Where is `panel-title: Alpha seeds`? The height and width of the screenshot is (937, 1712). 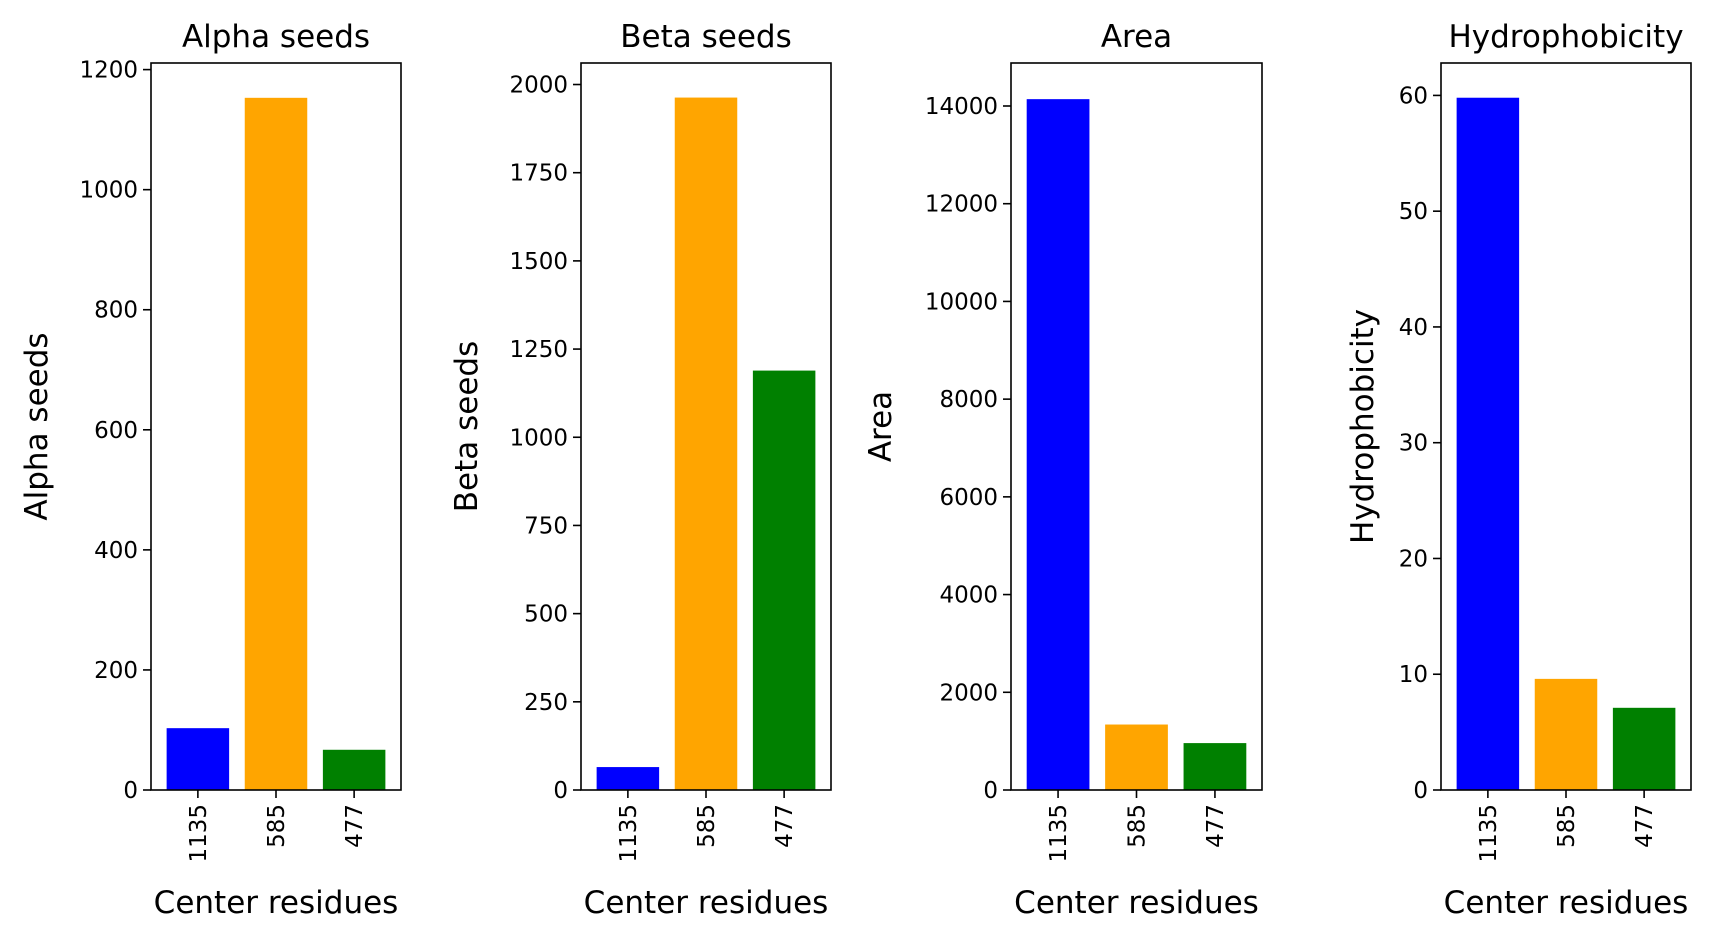 panel-title: Alpha seeds is located at coordinates (276, 37).